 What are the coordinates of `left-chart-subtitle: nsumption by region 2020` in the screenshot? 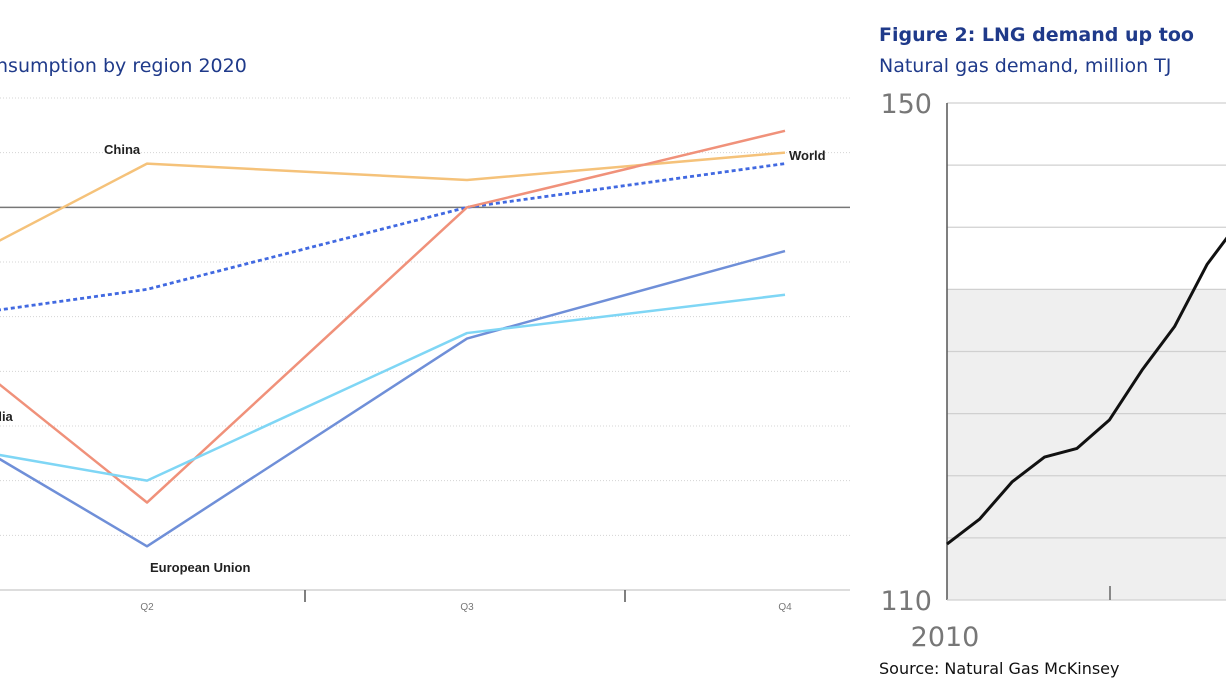 It's located at (123, 66).